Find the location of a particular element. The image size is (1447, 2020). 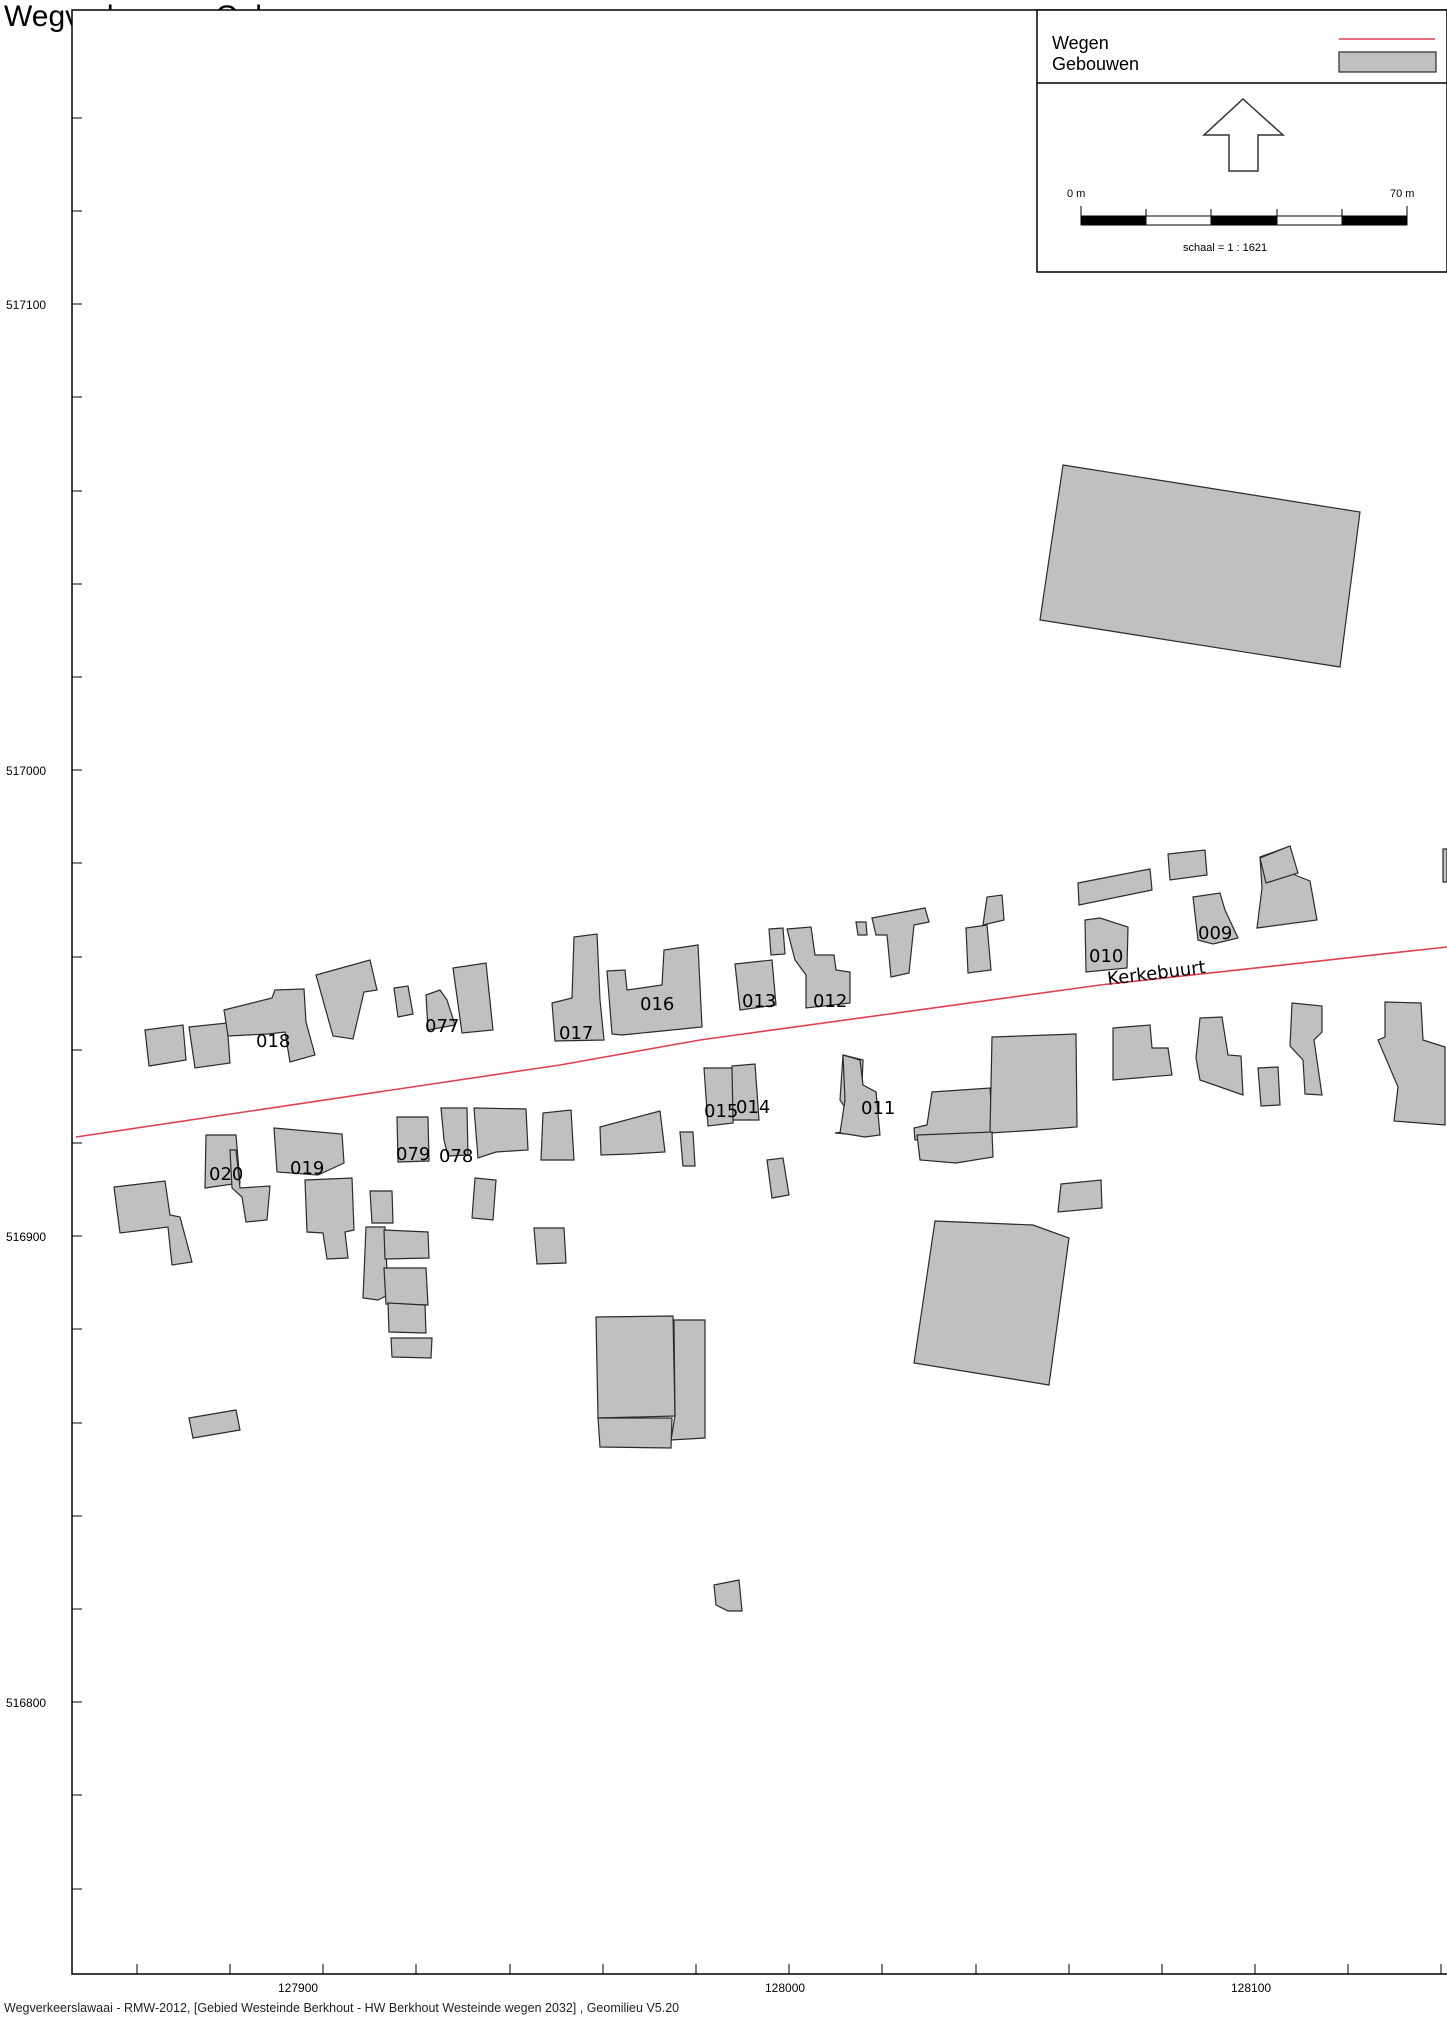

road-kerkebuurt is located at coordinates (761, 1042).